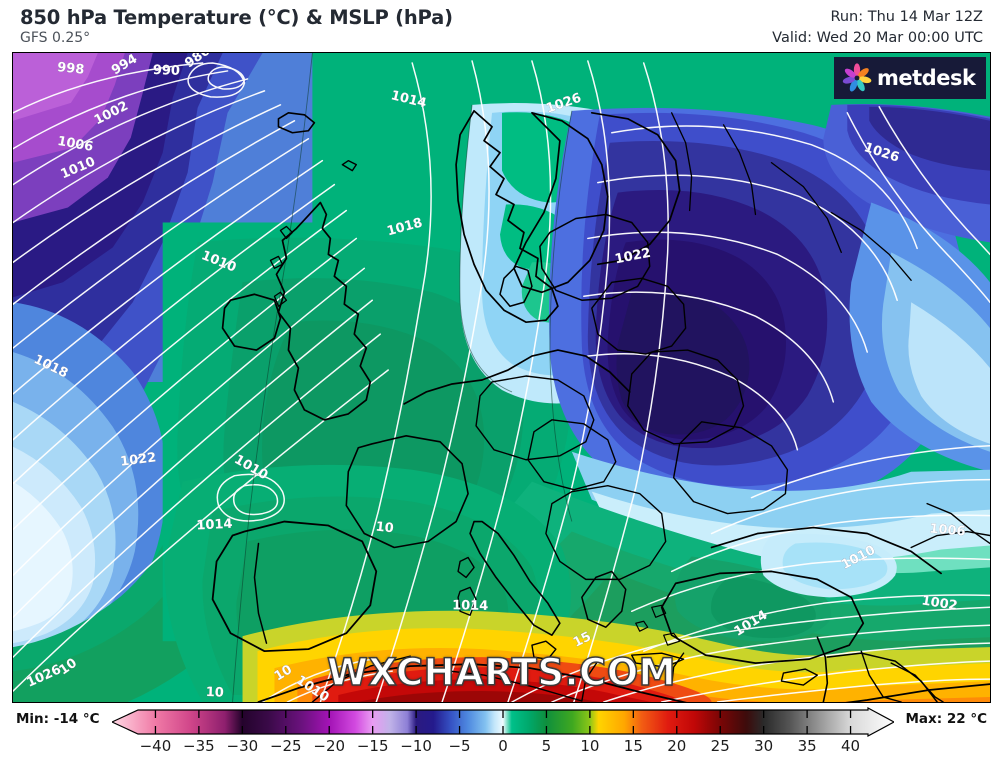 This screenshot has height=768, width=1003. I want to click on scale-tick--20: −20, so click(329, 746).